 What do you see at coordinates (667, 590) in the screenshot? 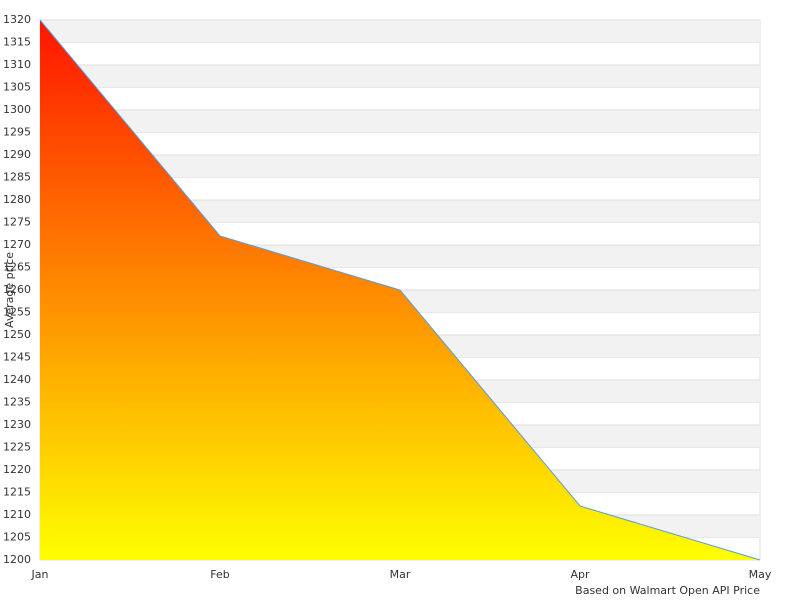
I see `source-note: Based on Walmart Open API Price` at bounding box center [667, 590].